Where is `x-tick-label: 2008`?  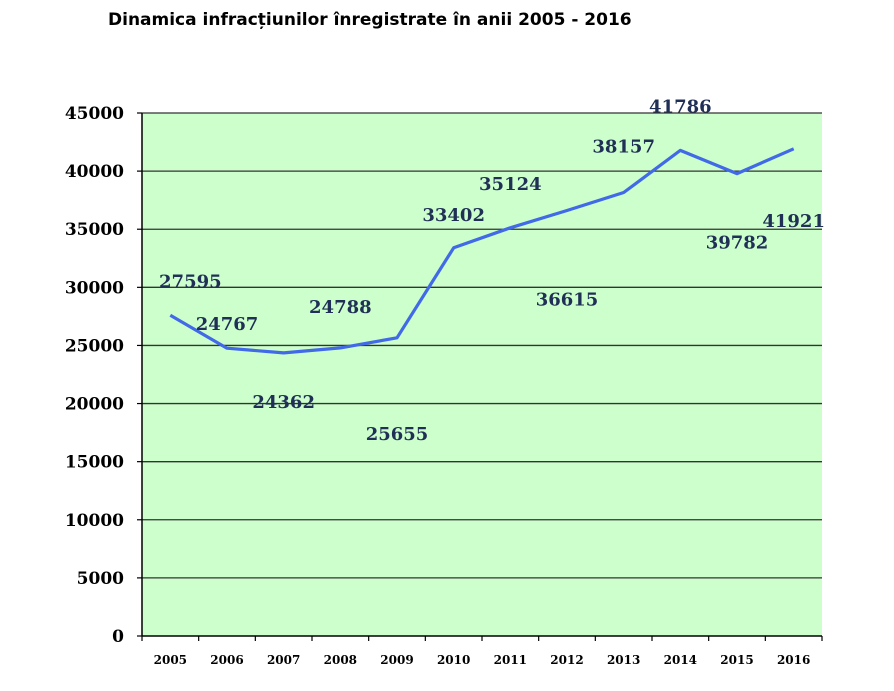 x-tick-label: 2008 is located at coordinates (340, 660).